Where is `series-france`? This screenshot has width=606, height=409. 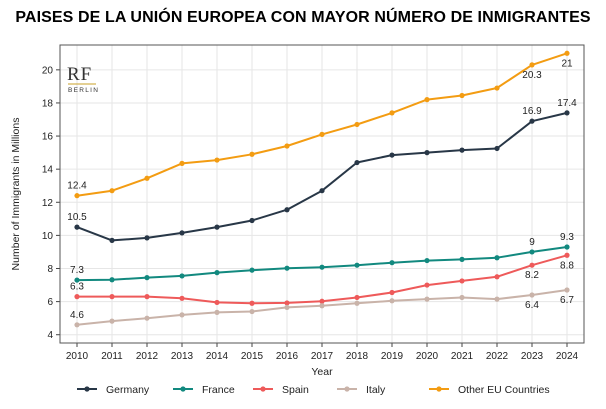 series-france is located at coordinates (322, 263).